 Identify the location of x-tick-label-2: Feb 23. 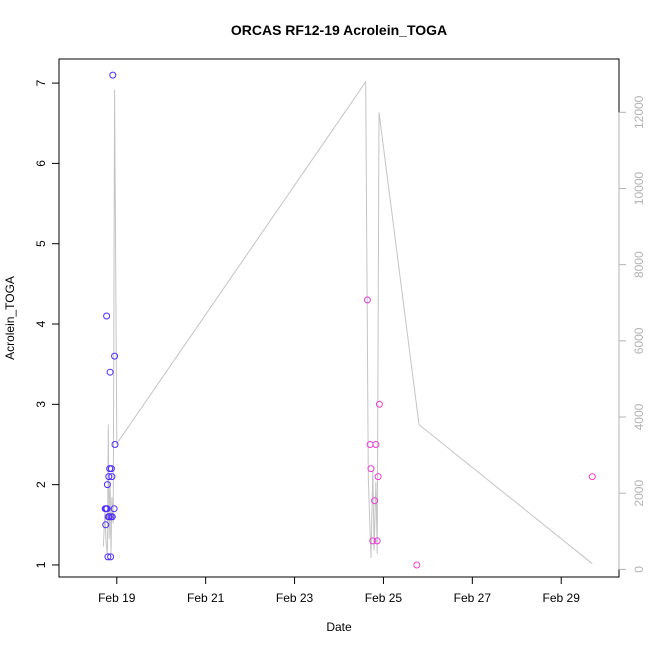
(295, 598).